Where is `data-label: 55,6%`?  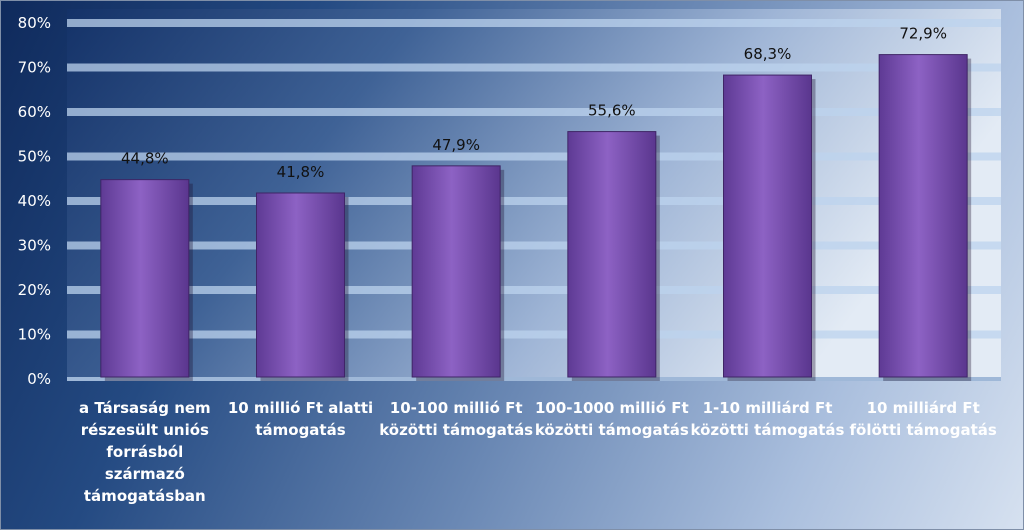 data-label: 55,6% is located at coordinates (612, 111).